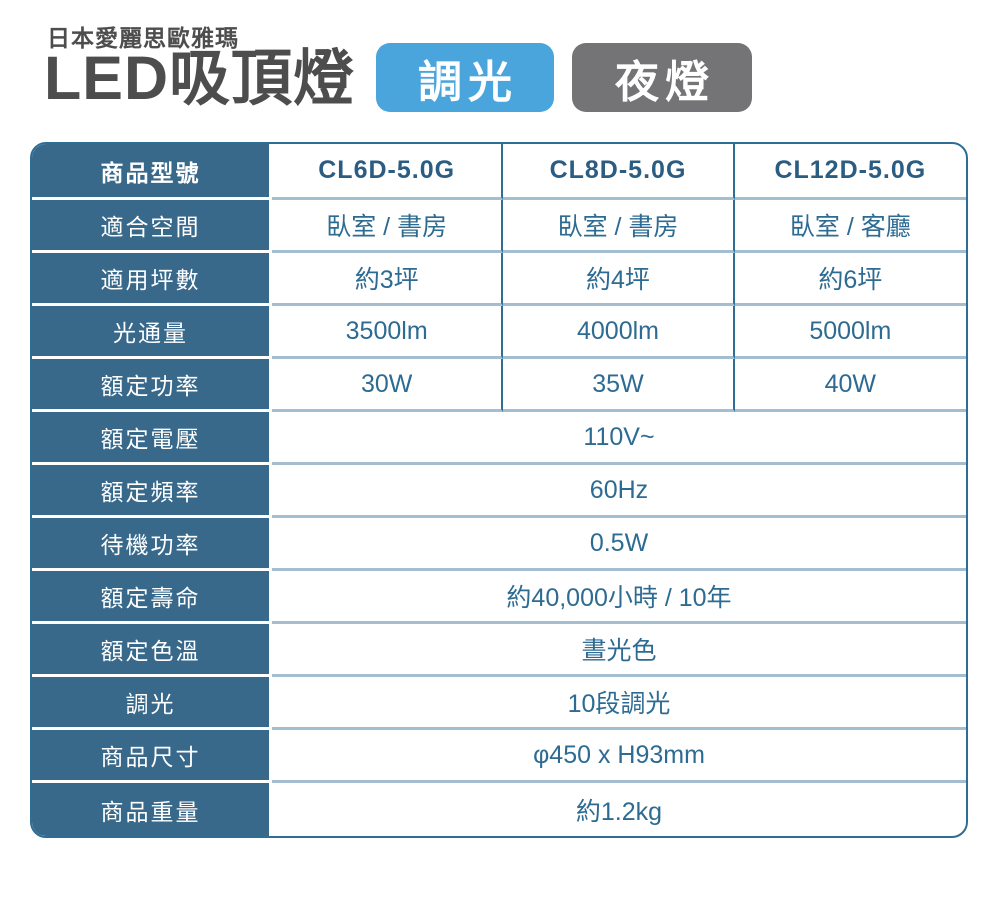 This screenshot has height=905, width=1000. I want to click on spec-row-label: 額定電壓, so click(152, 438).